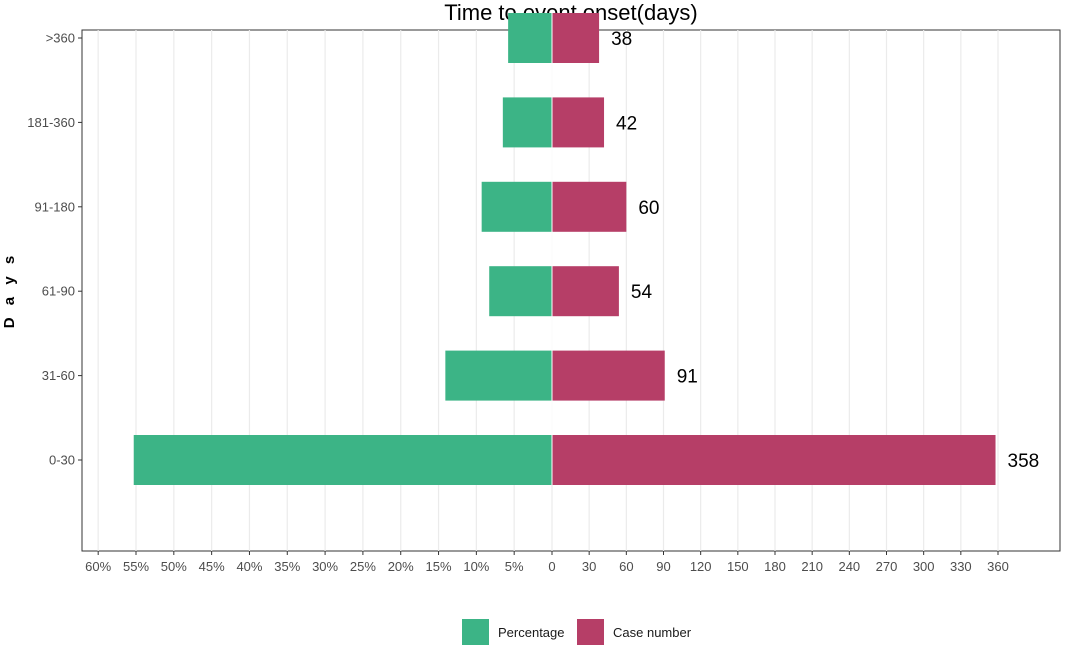 The height and width of the screenshot is (647, 1065). What do you see at coordinates (325, 566) in the screenshot?
I see `x-tick-label: 30%` at bounding box center [325, 566].